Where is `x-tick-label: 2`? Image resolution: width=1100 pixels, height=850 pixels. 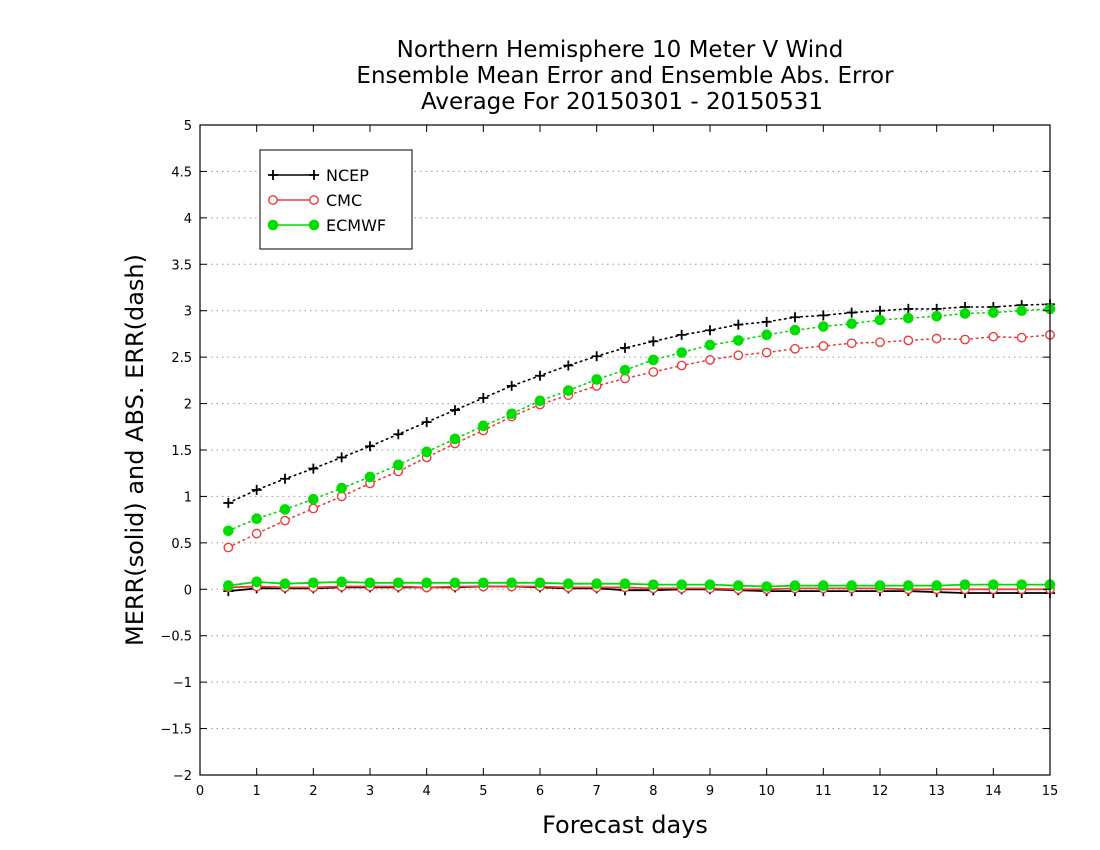
x-tick-label: 2 is located at coordinates (313, 791).